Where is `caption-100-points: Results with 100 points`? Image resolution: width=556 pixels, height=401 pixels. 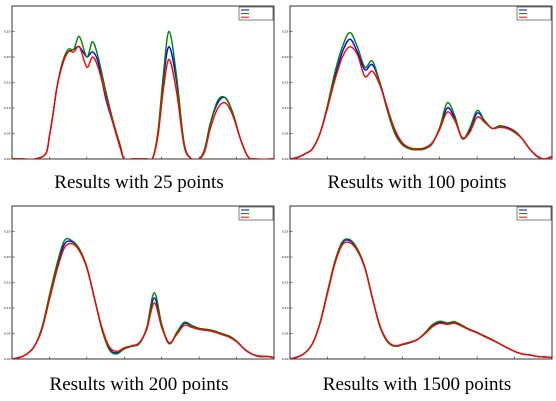 caption-100-points: Results with 100 points is located at coordinates (417, 183).